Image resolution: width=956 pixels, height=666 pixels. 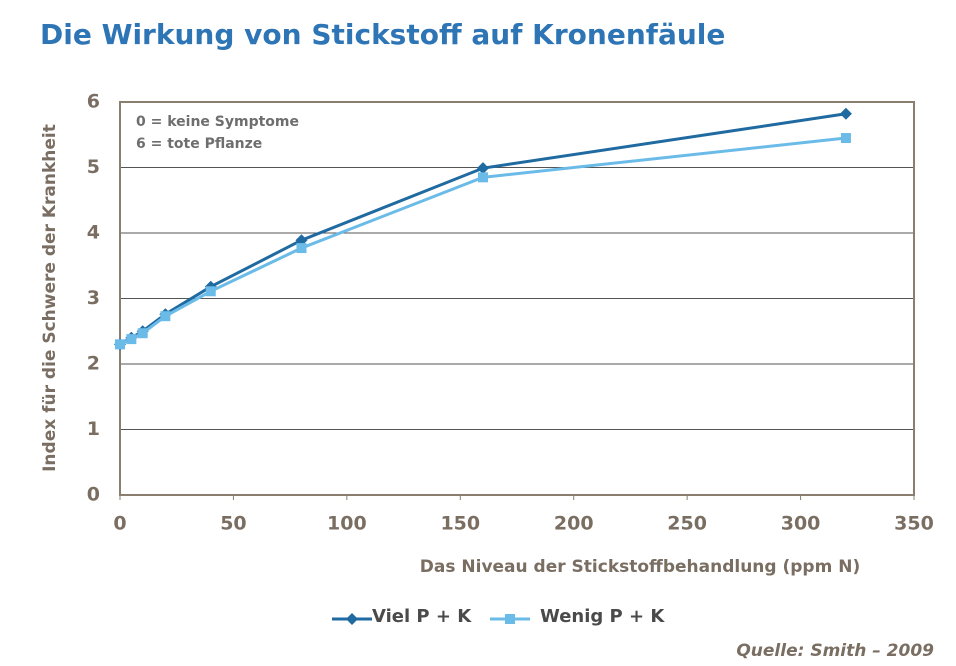 What do you see at coordinates (93, 429) in the screenshot?
I see `y-tick-label: 1` at bounding box center [93, 429].